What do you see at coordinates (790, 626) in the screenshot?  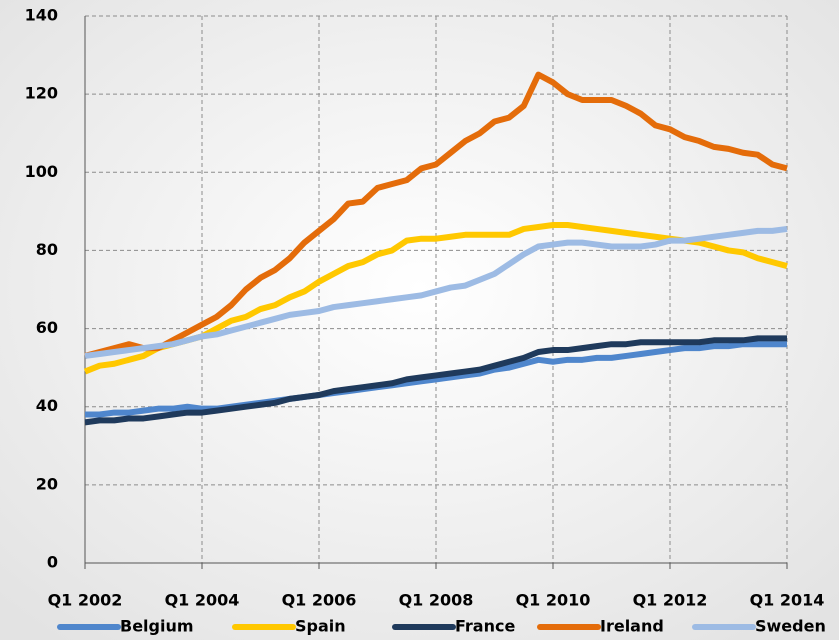 I see `legend-label: Sweden` at bounding box center [790, 626].